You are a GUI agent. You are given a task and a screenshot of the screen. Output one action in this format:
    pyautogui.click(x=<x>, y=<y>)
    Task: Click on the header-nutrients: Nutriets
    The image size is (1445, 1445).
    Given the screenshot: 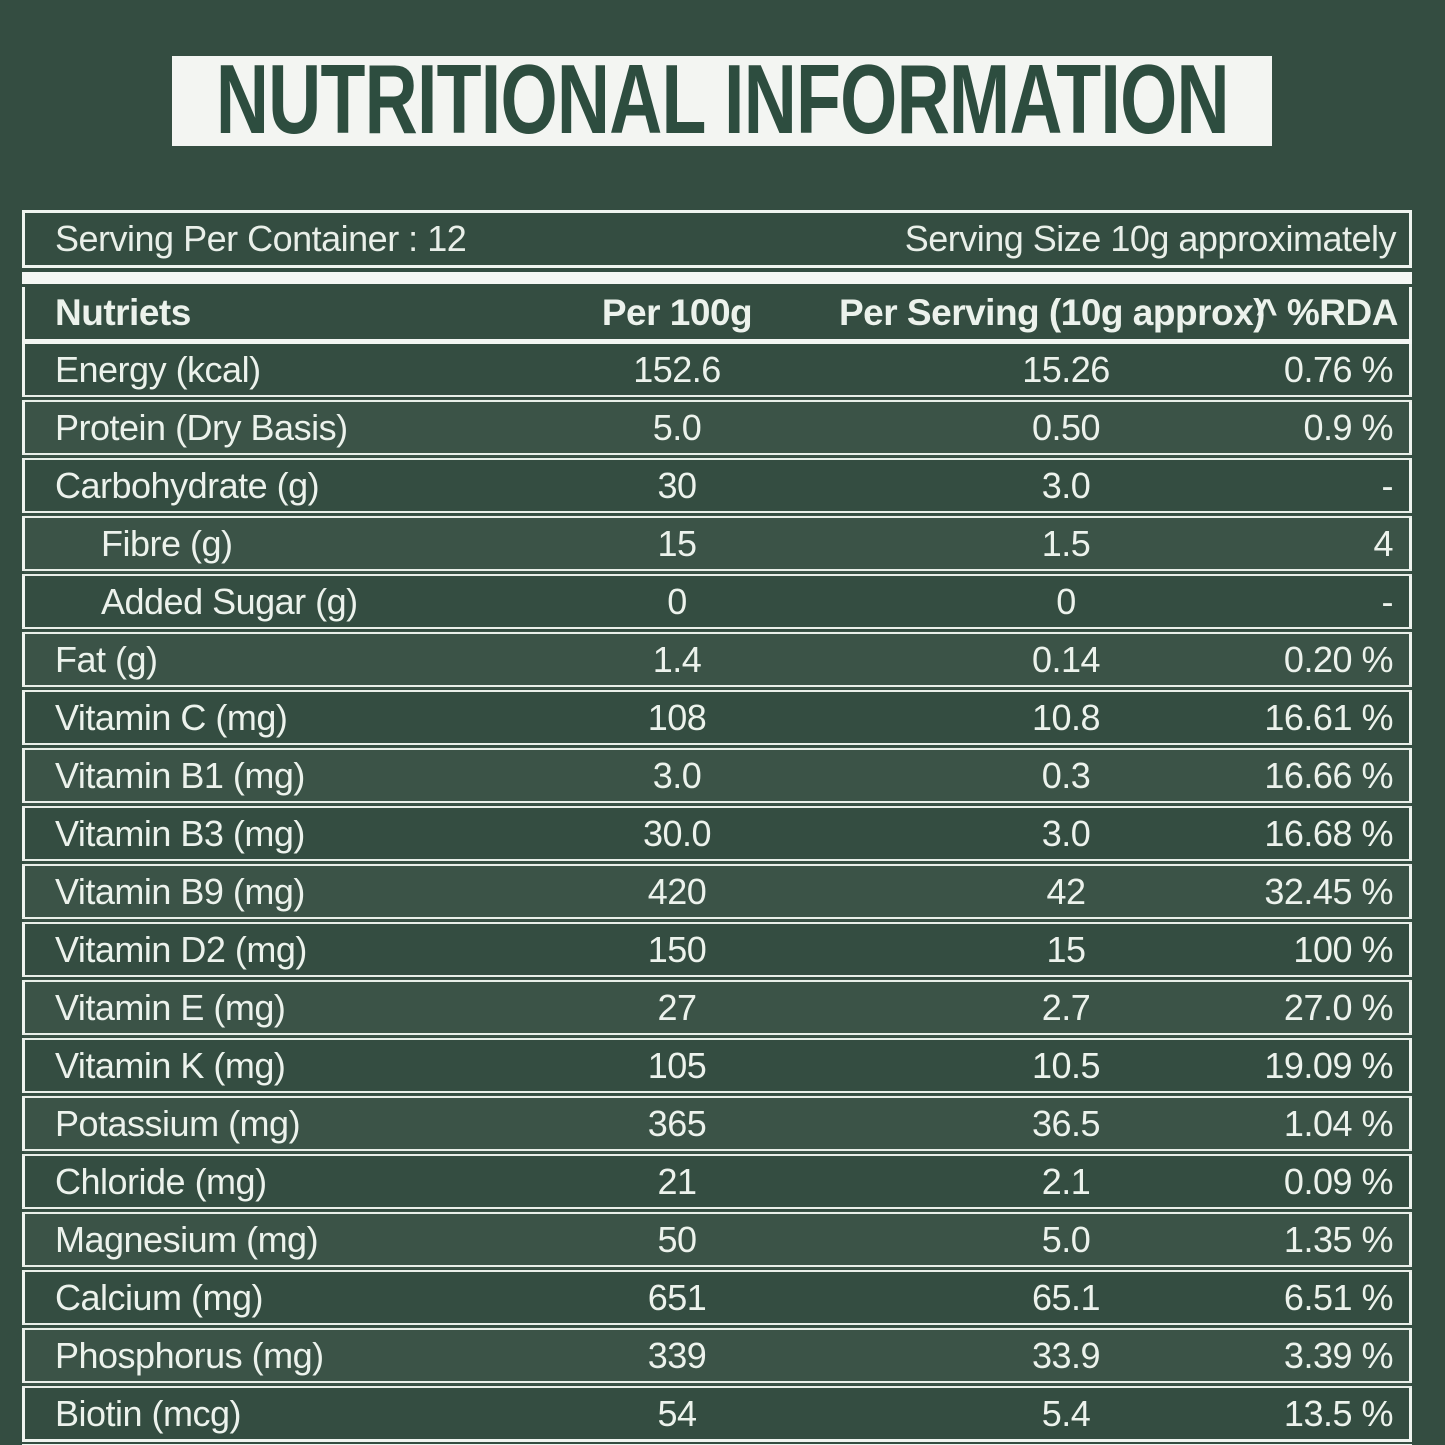 What is the action you would take?
    pyautogui.click(x=269, y=315)
    